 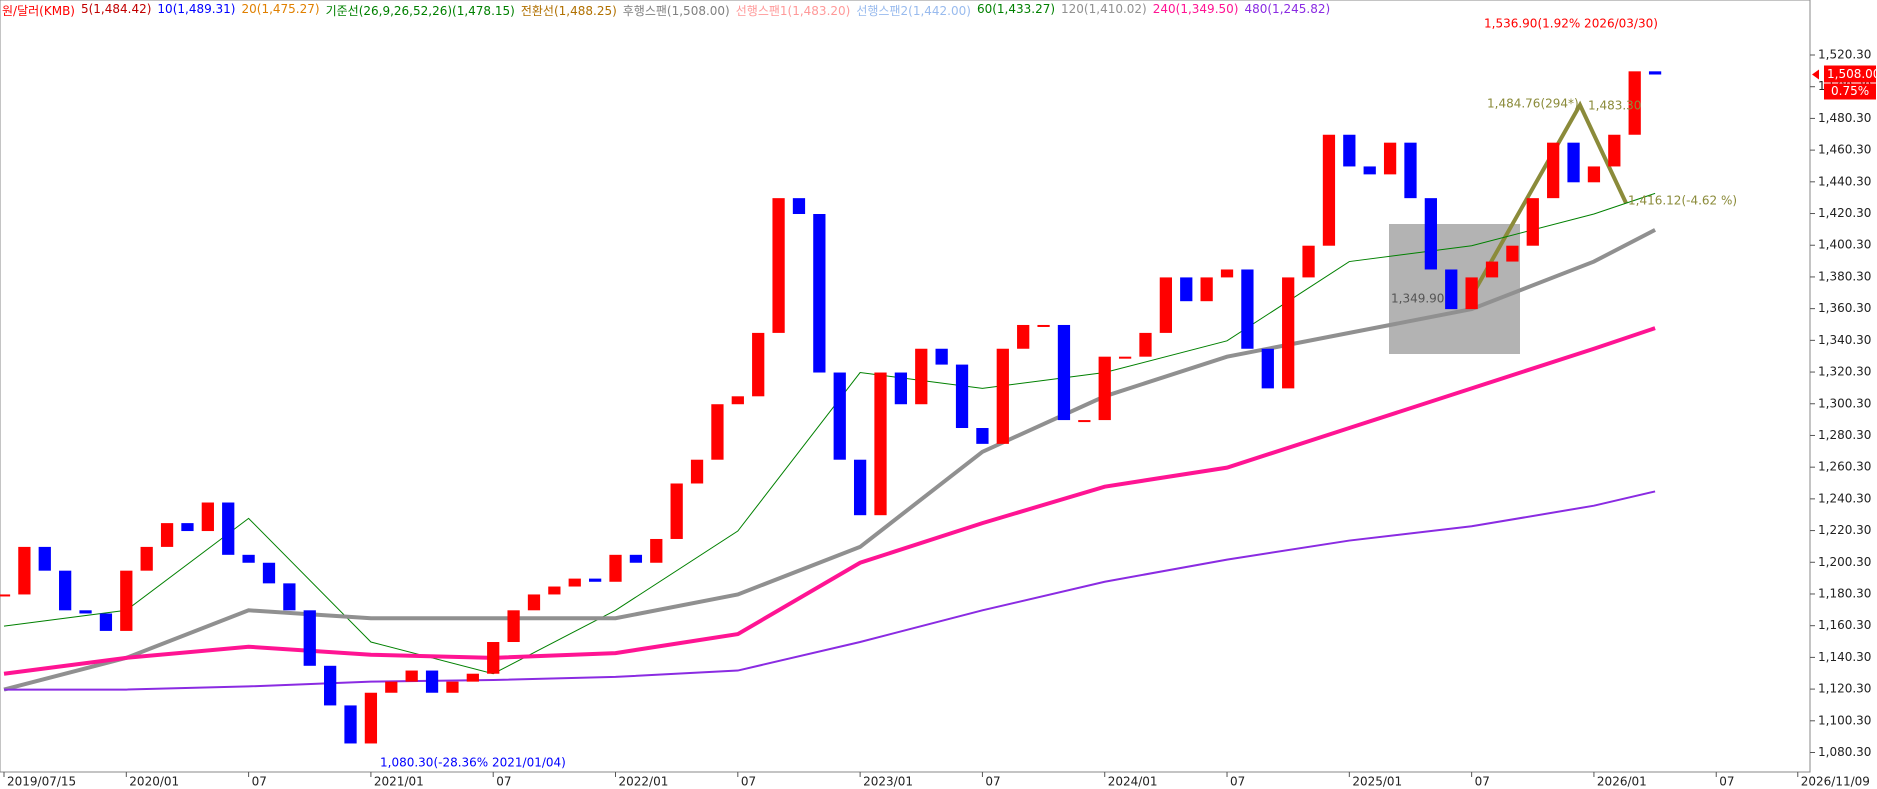 I want to click on annotation: 1,349.90, so click(x=1417, y=299).